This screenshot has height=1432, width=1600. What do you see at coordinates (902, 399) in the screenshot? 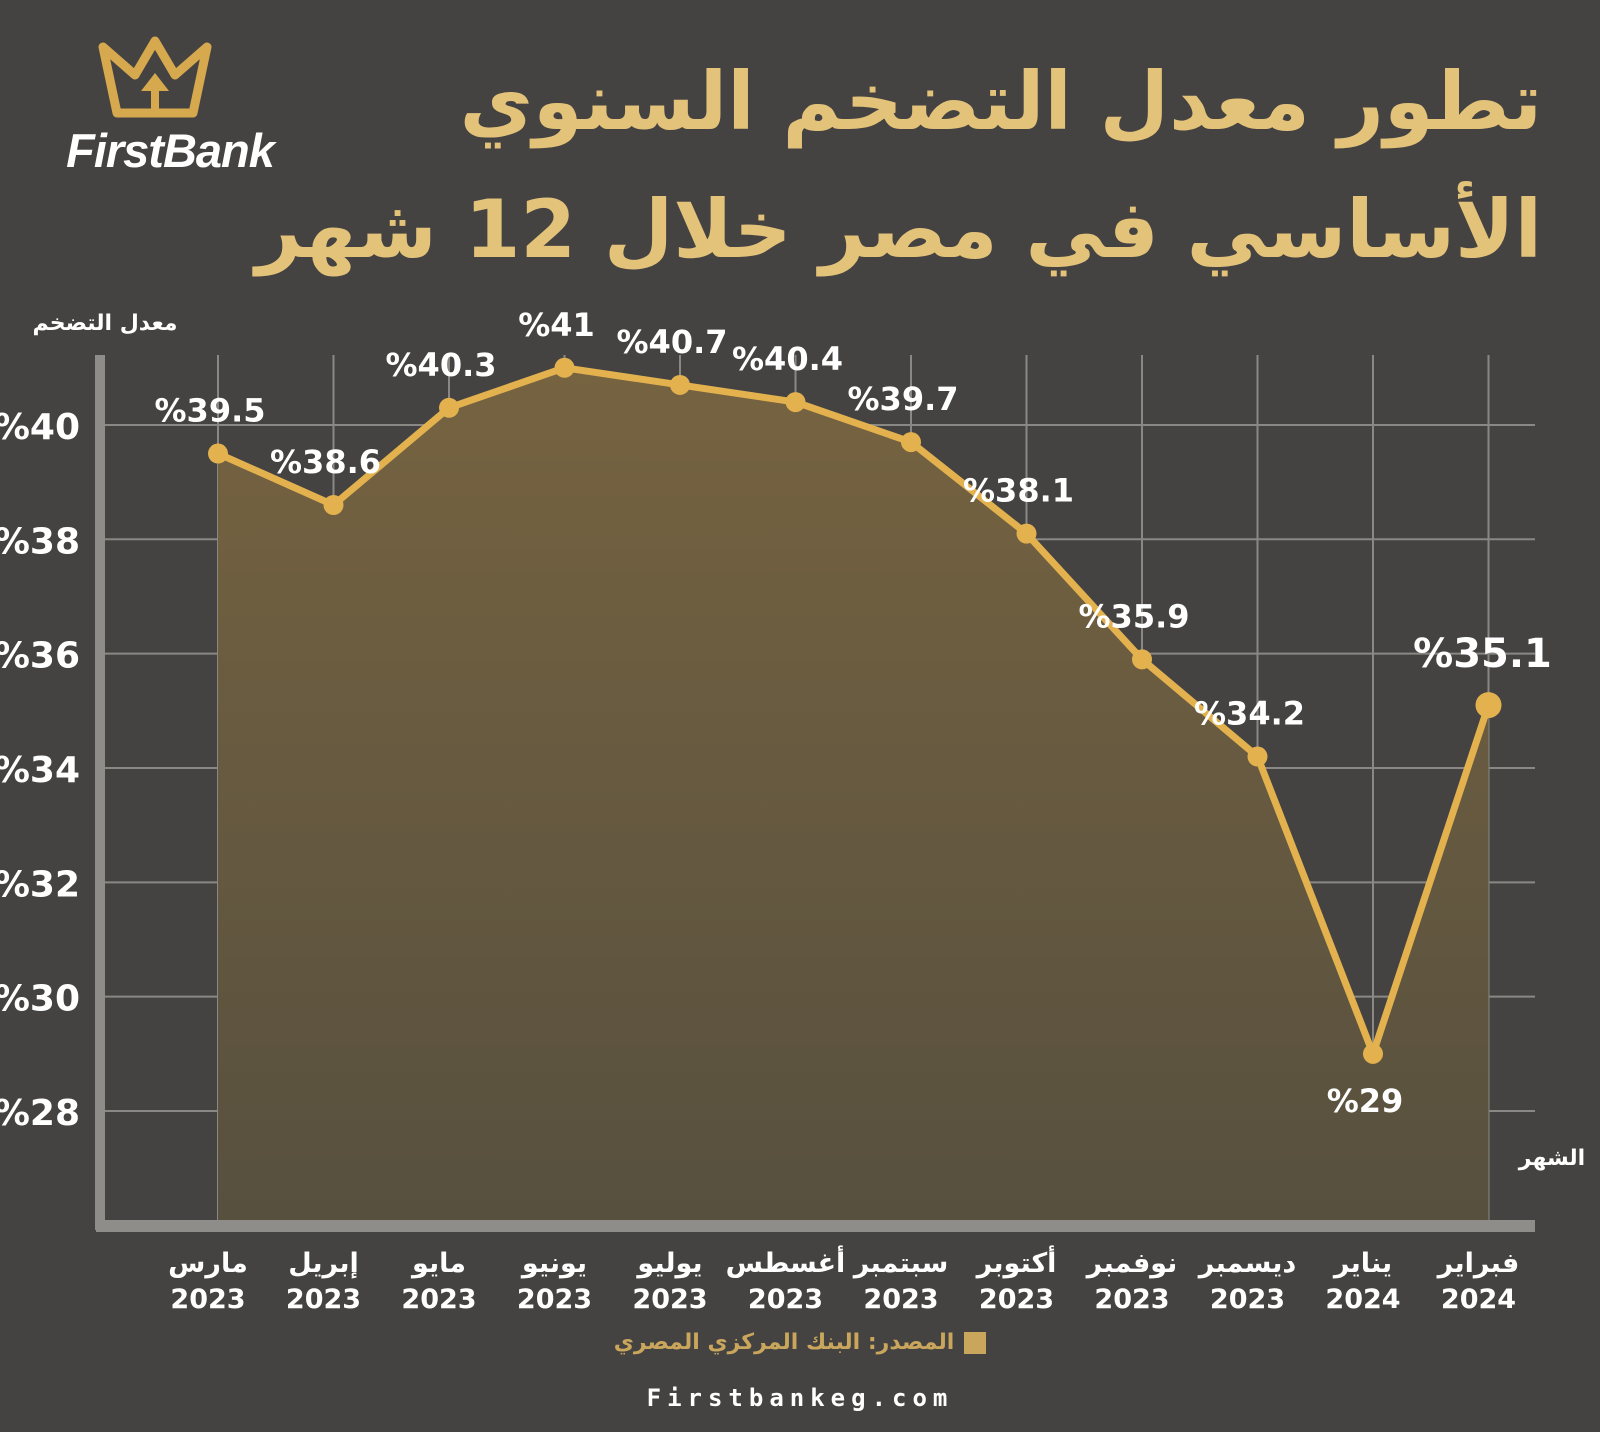
I see `data-label: %39.7` at bounding box center [902, 399].